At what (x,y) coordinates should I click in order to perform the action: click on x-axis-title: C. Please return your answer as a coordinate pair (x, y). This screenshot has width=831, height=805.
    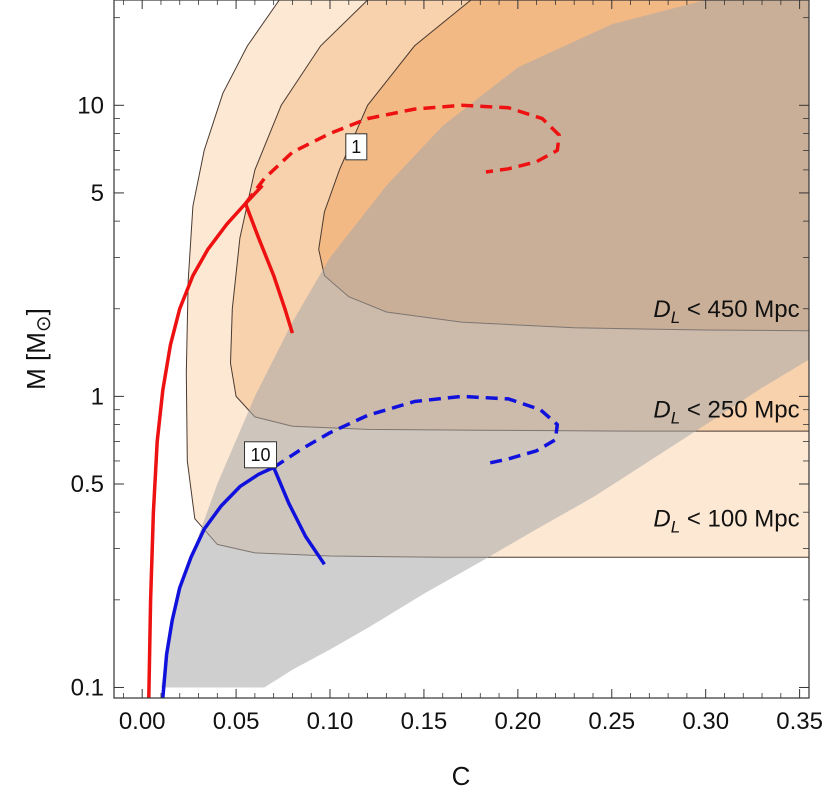
    Looking at the image, I should click on (461, 776).